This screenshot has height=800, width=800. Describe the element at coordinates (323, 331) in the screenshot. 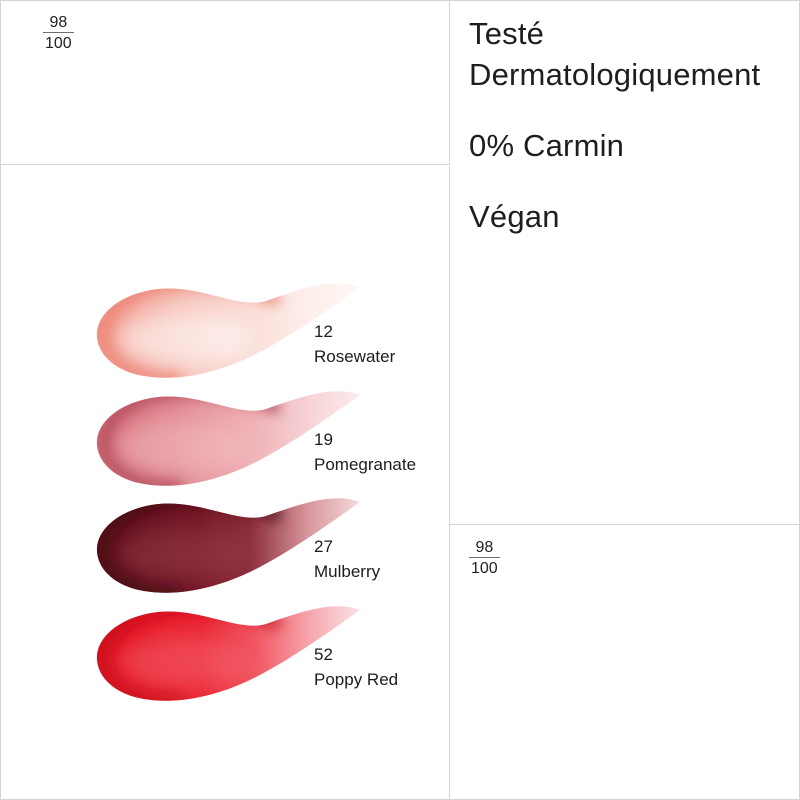

I see `shade-number: 12` at that location.